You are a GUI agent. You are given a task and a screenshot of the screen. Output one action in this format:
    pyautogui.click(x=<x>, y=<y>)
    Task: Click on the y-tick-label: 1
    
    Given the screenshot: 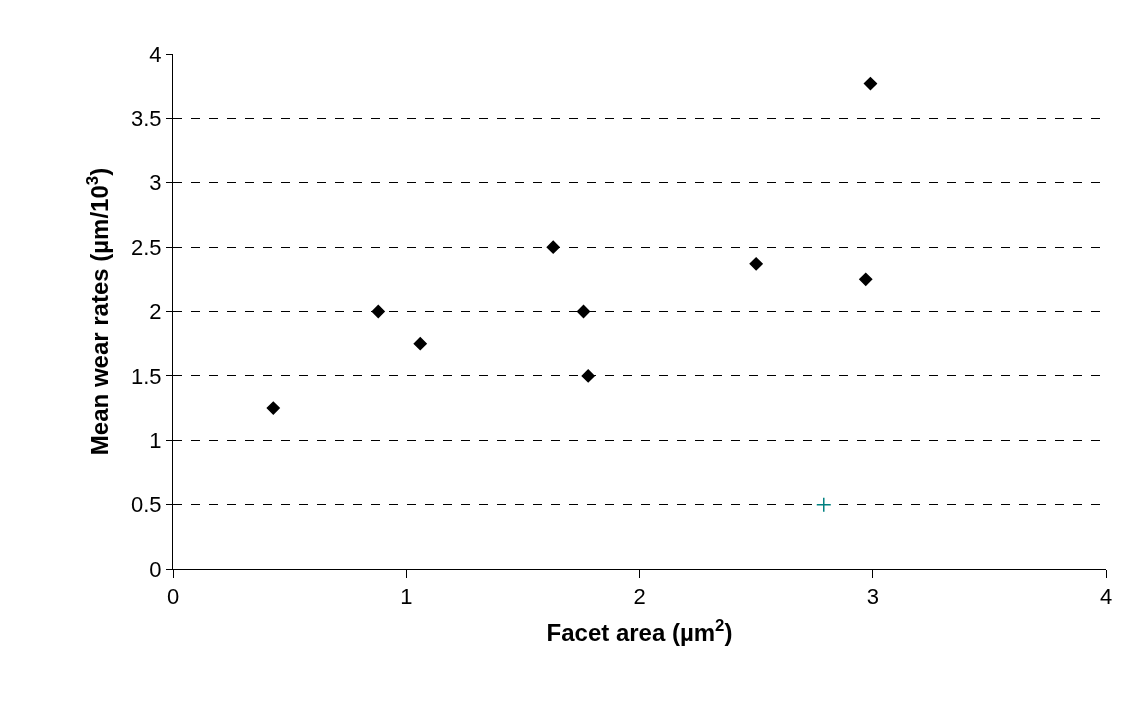 What is the action you would take?
    pyautogui.click(x=155, y=440)
    